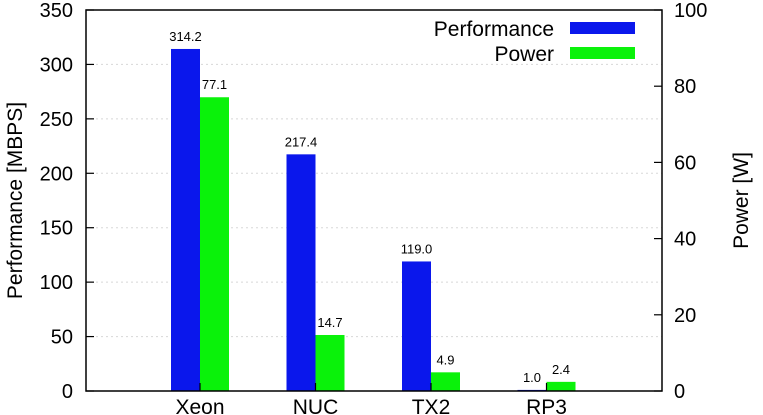 The image size is (763, 415). Describe the element at coordinates (199, 405) in the screenshot. I see `x-tick-label-xeon: Xeon` at that location.